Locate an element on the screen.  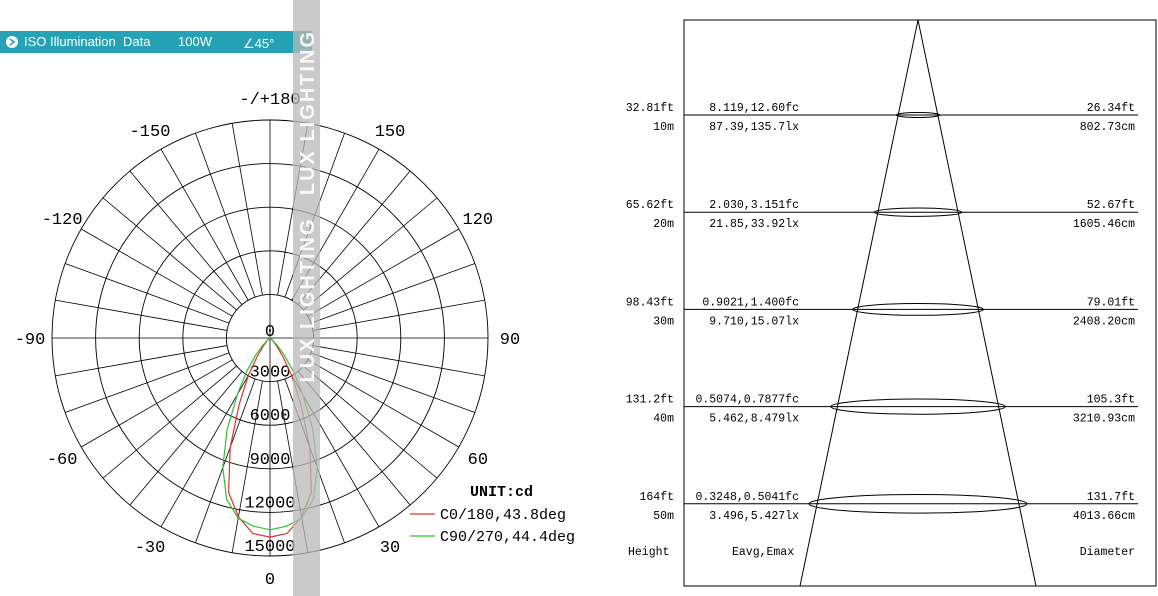
cone-text: 8.119,12.60fc is located at coordinates (754, 108).